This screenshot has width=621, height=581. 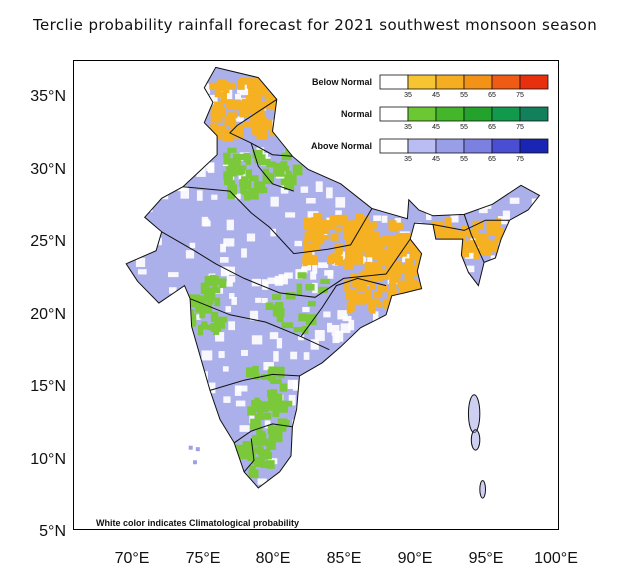 What do you see at coordinates (254, 382) in the screenshot?
I see `state-boundary` at bounding box center [254, 382].